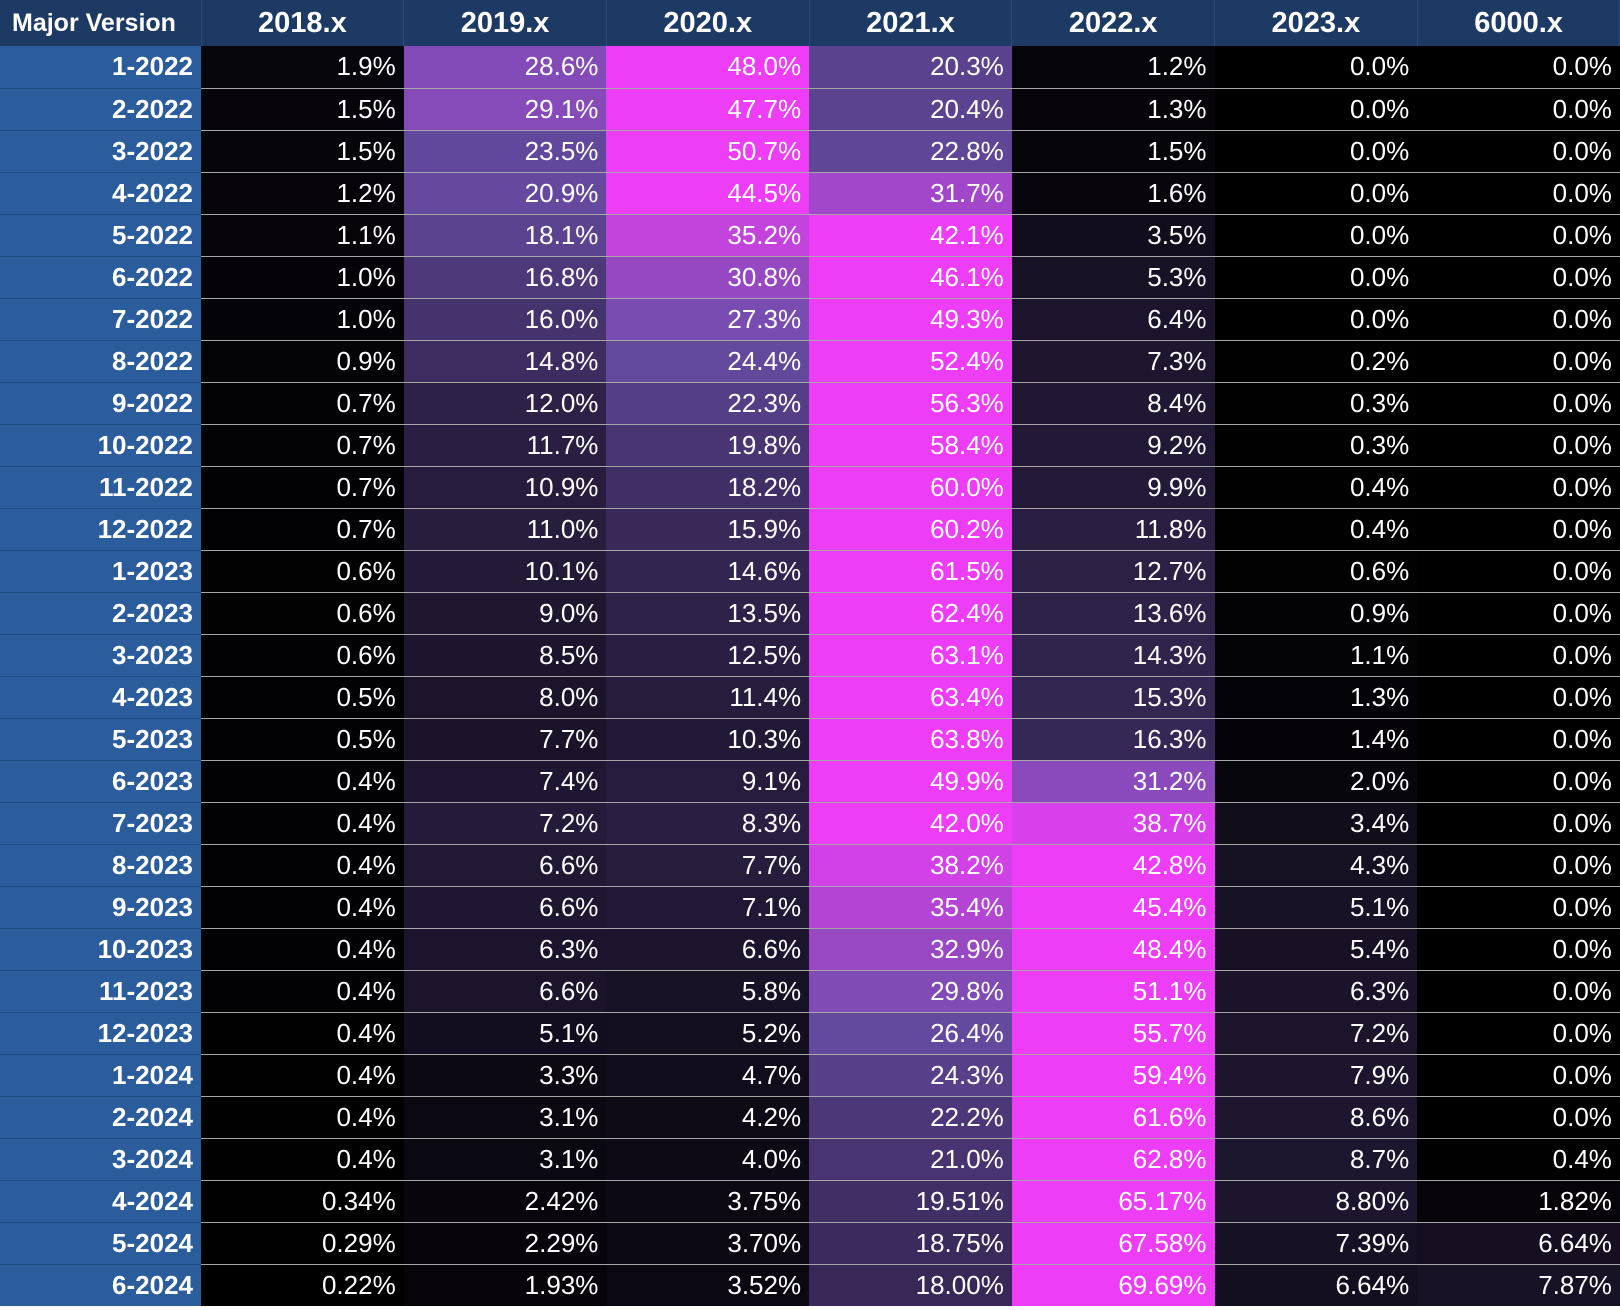 Image resolution: width=1620 pixels, height=1310 pixels. What do you see at coordinates (1113, 529) in the screenshot?
I see `heatmap-cell: 11.8%` at bounding box center [1113, 529].